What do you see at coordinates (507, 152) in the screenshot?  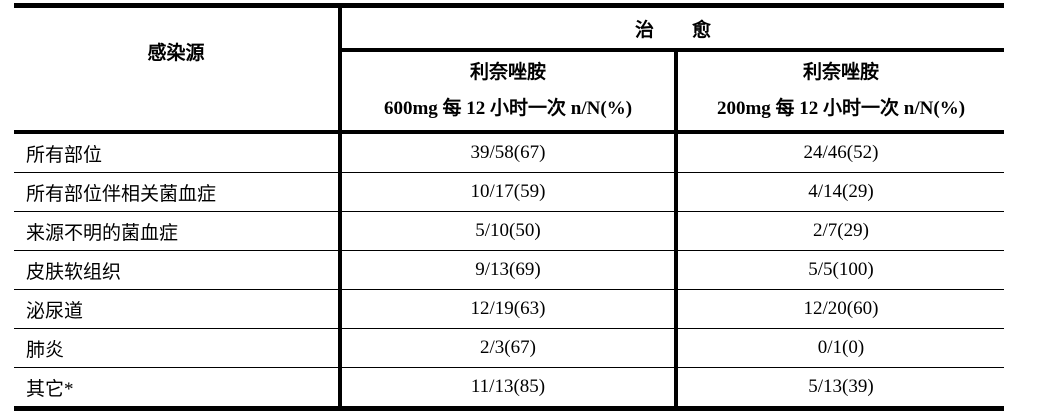 I see `row-600mg-value: 39/58(67)` at bounding box center [507, 152].